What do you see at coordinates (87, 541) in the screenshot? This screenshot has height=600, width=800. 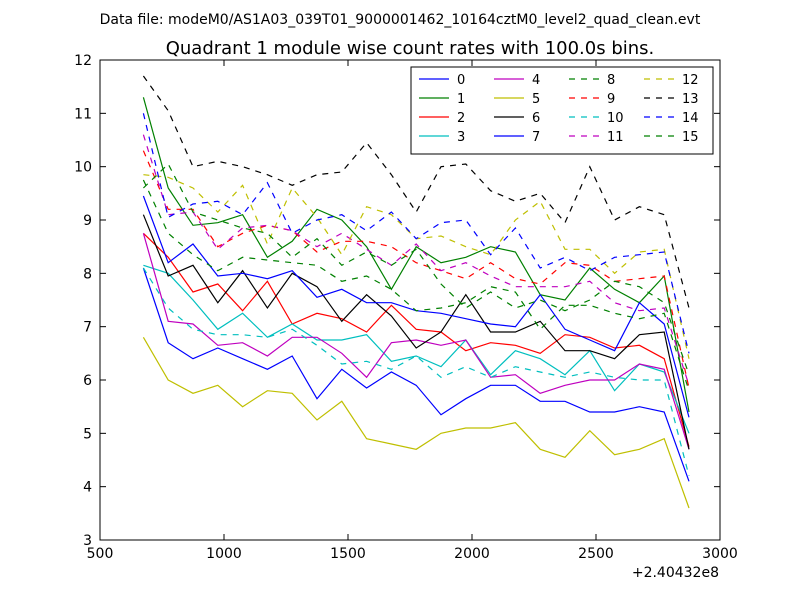 I see `y-tick-label: 3` at bounding box center [87, 541].